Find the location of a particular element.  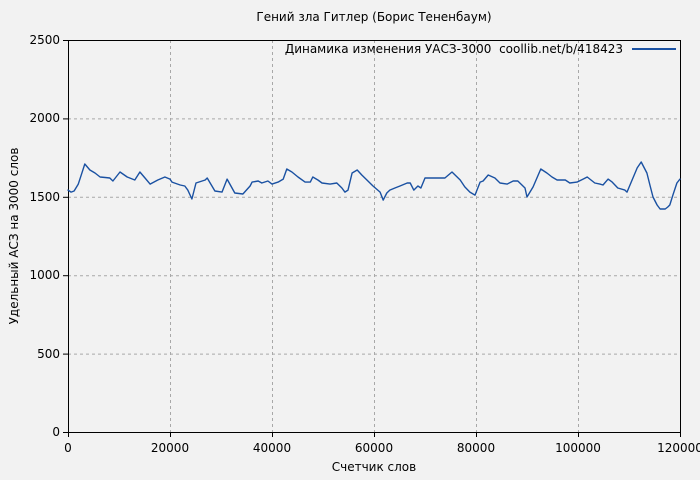

y-axis-label: Удельный АСЗ на 3000 слов is located at coordinates (14, 236).